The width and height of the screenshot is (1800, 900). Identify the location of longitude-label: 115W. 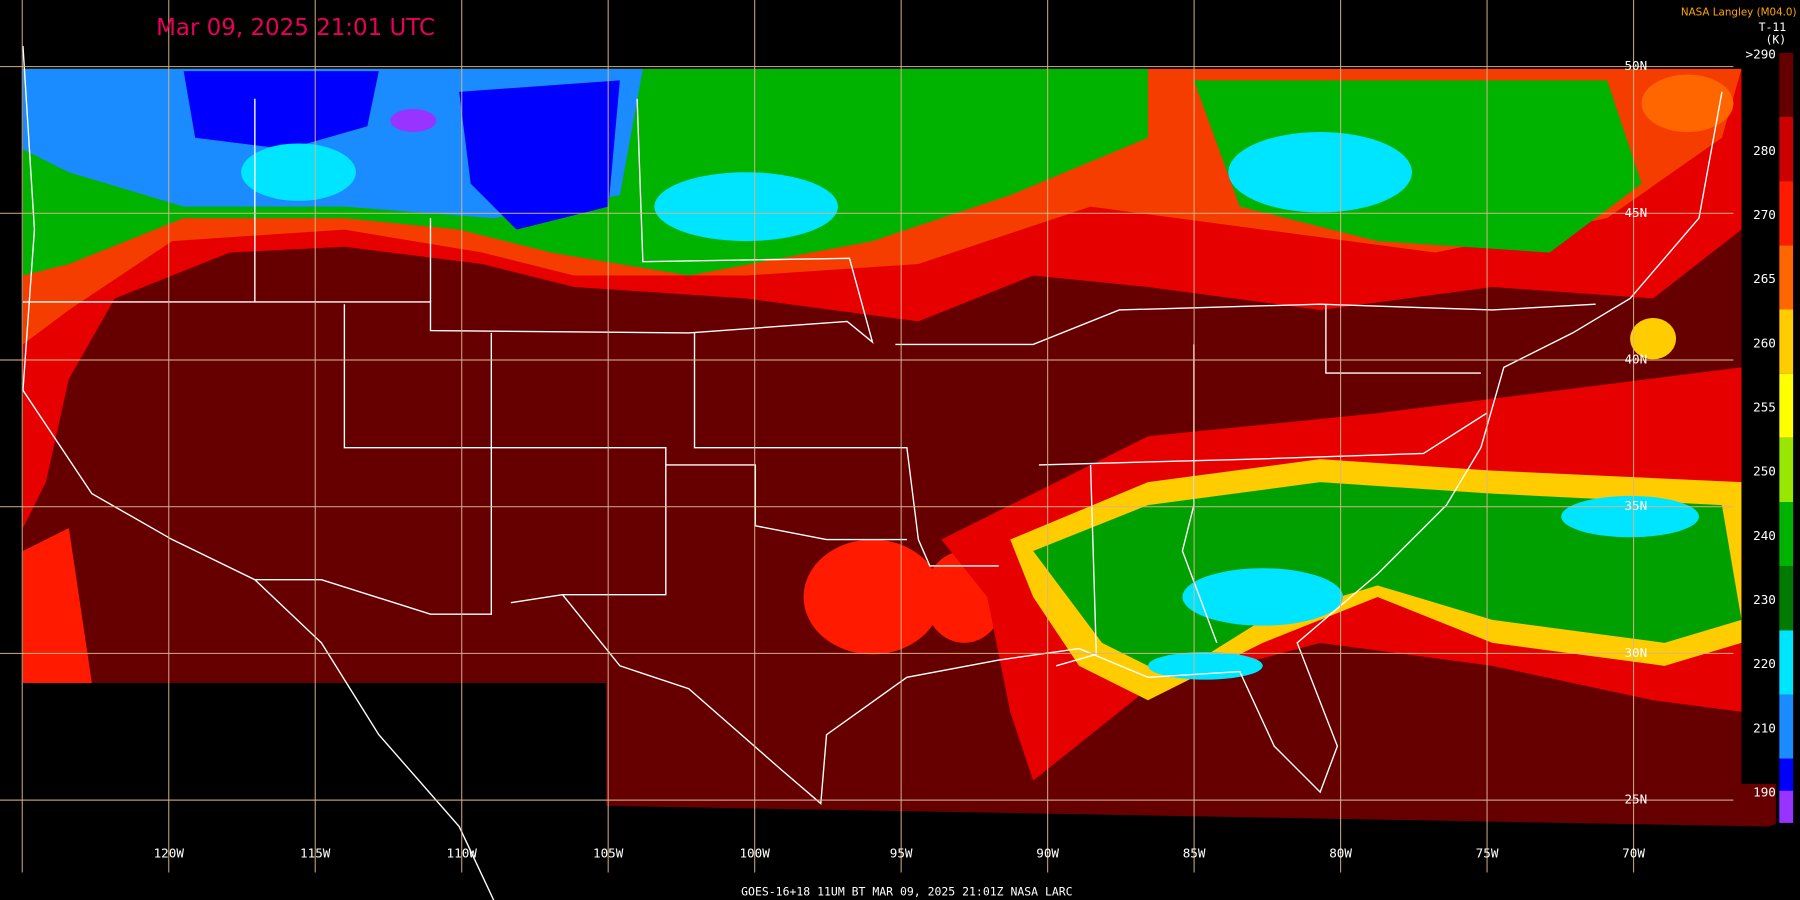
(315, 853).